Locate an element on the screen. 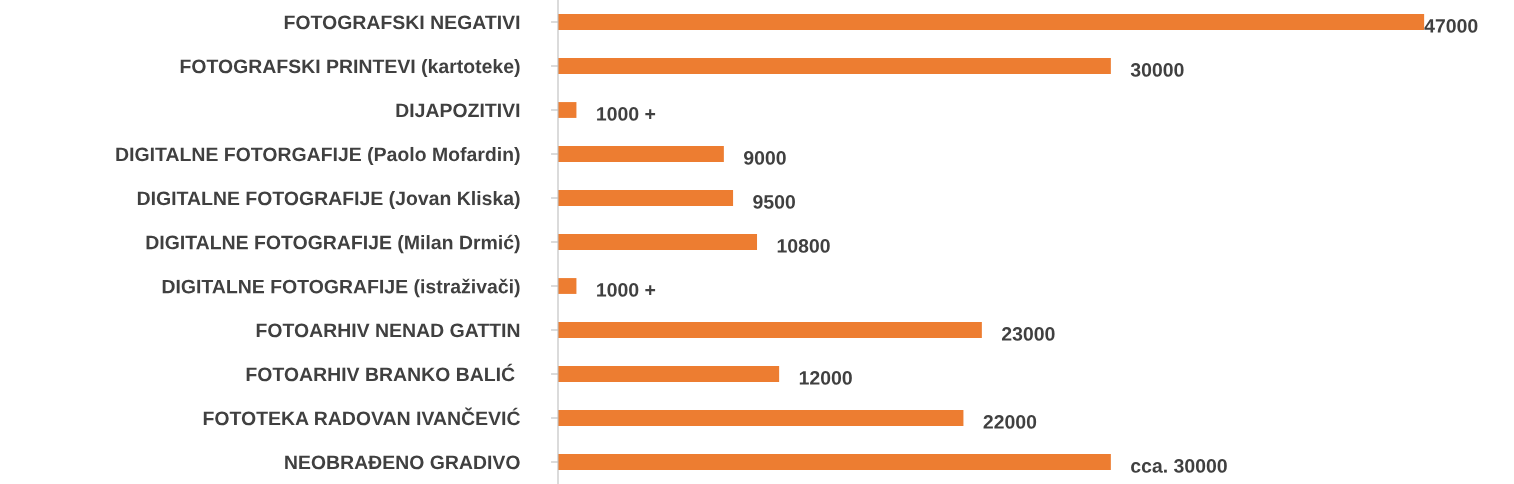 The width and height of the screenshot is (1514, 484). data-label: 9500 is located at coordinates (774, 202).